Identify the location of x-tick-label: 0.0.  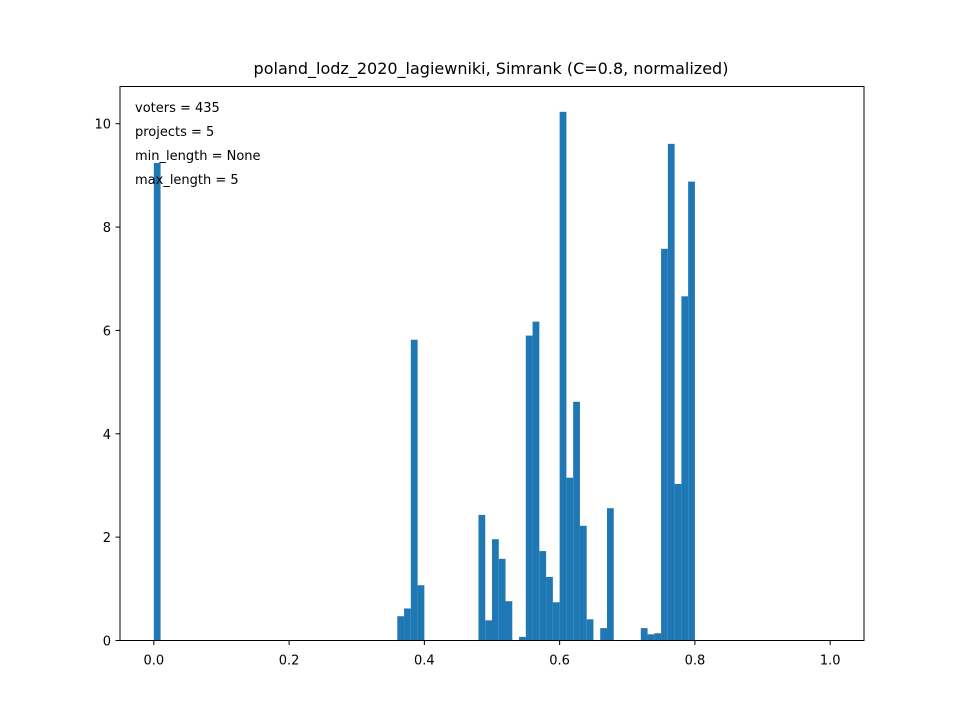
(153, 661).